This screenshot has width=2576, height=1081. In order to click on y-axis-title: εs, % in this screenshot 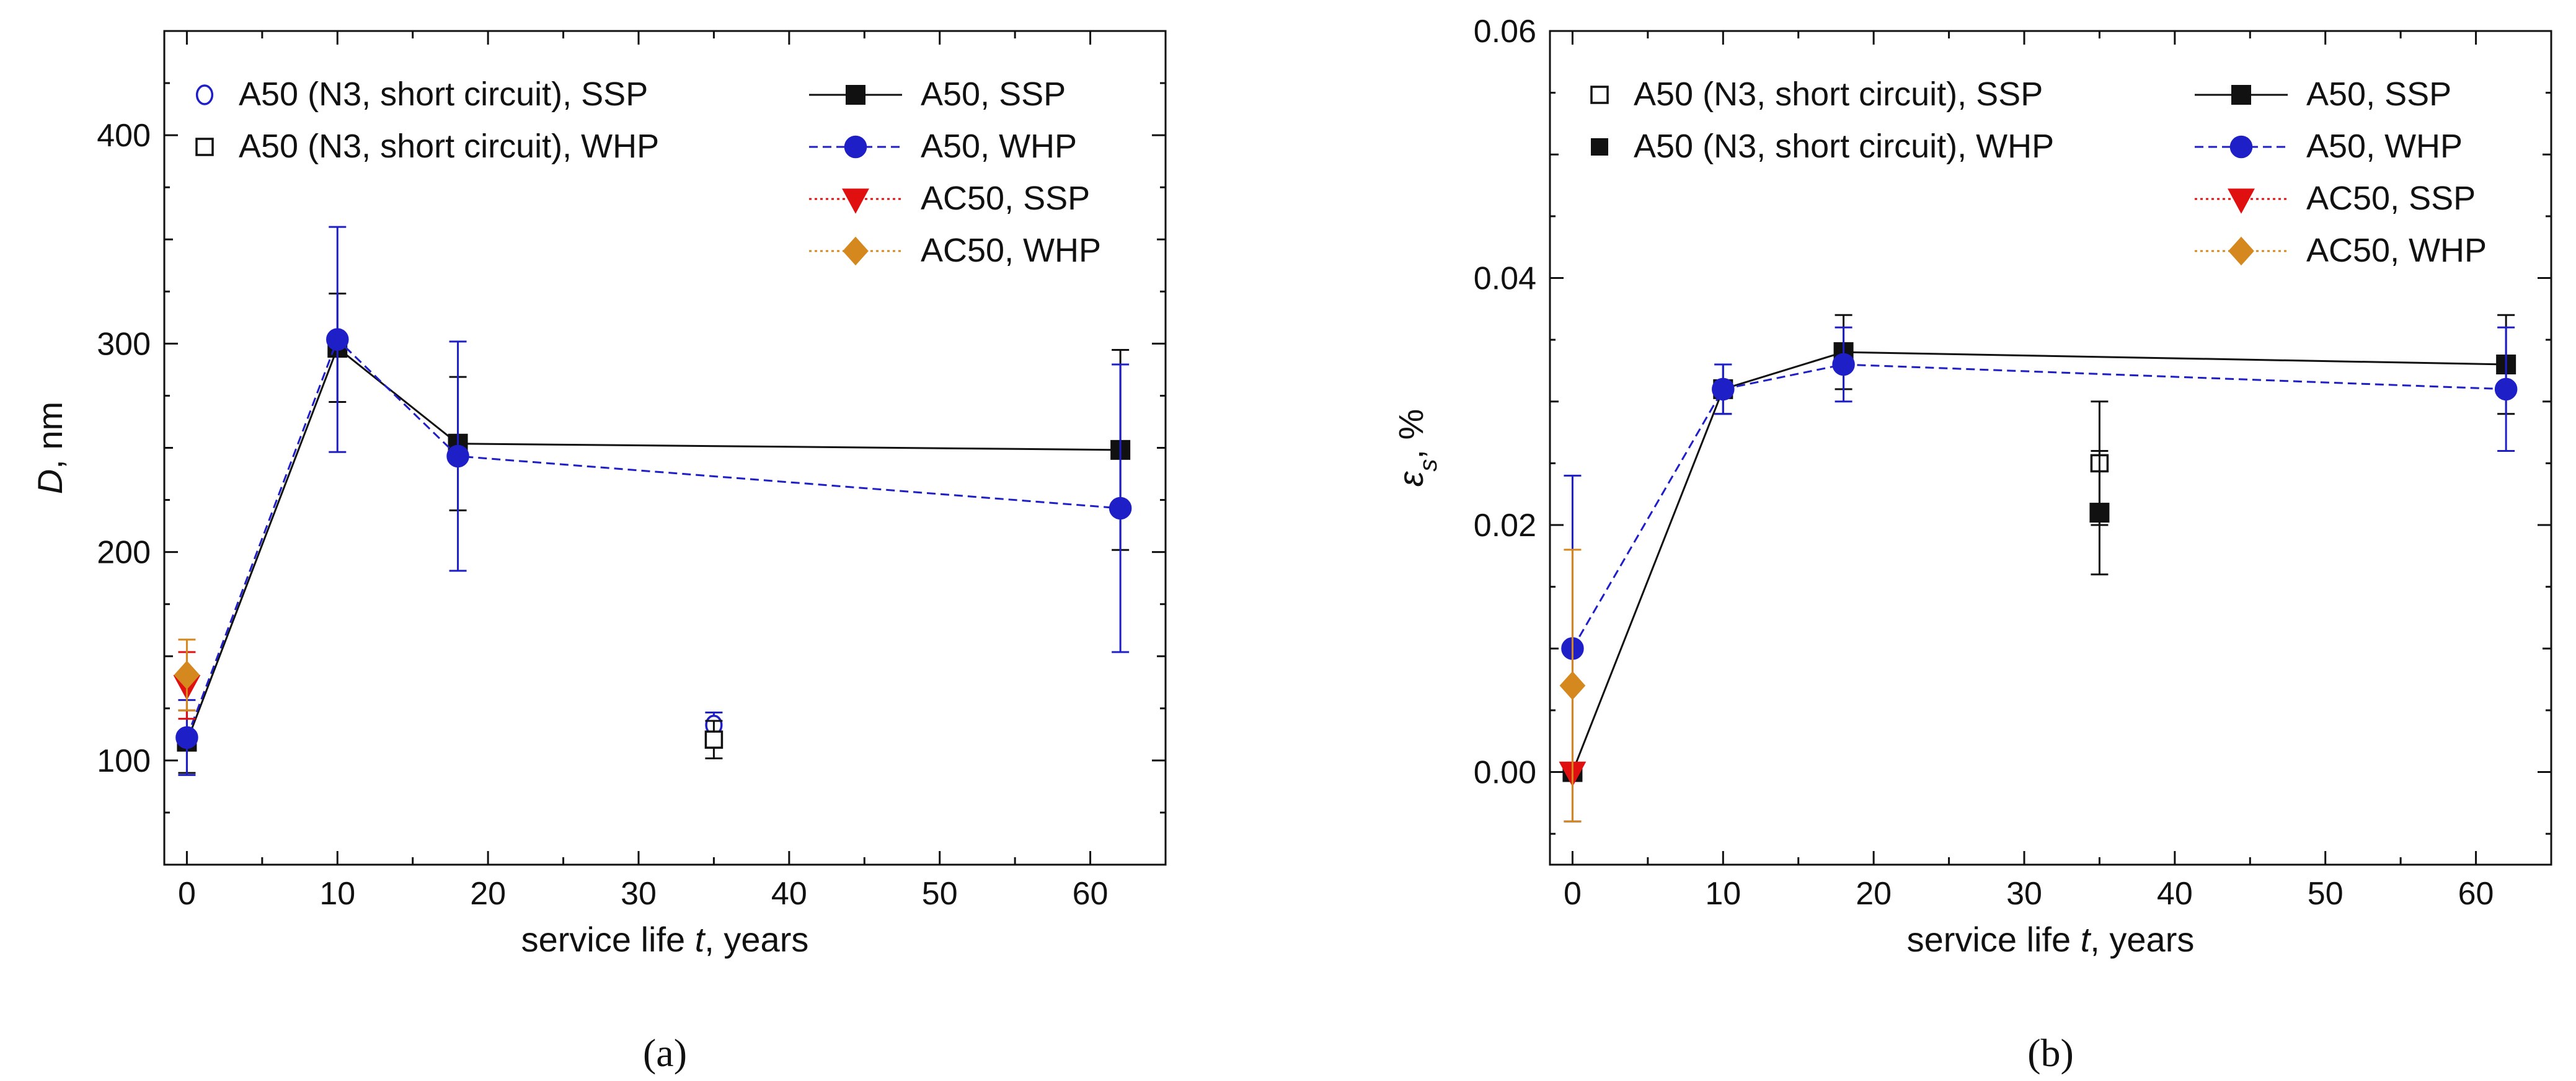, I will do `click(1416, 448)`.